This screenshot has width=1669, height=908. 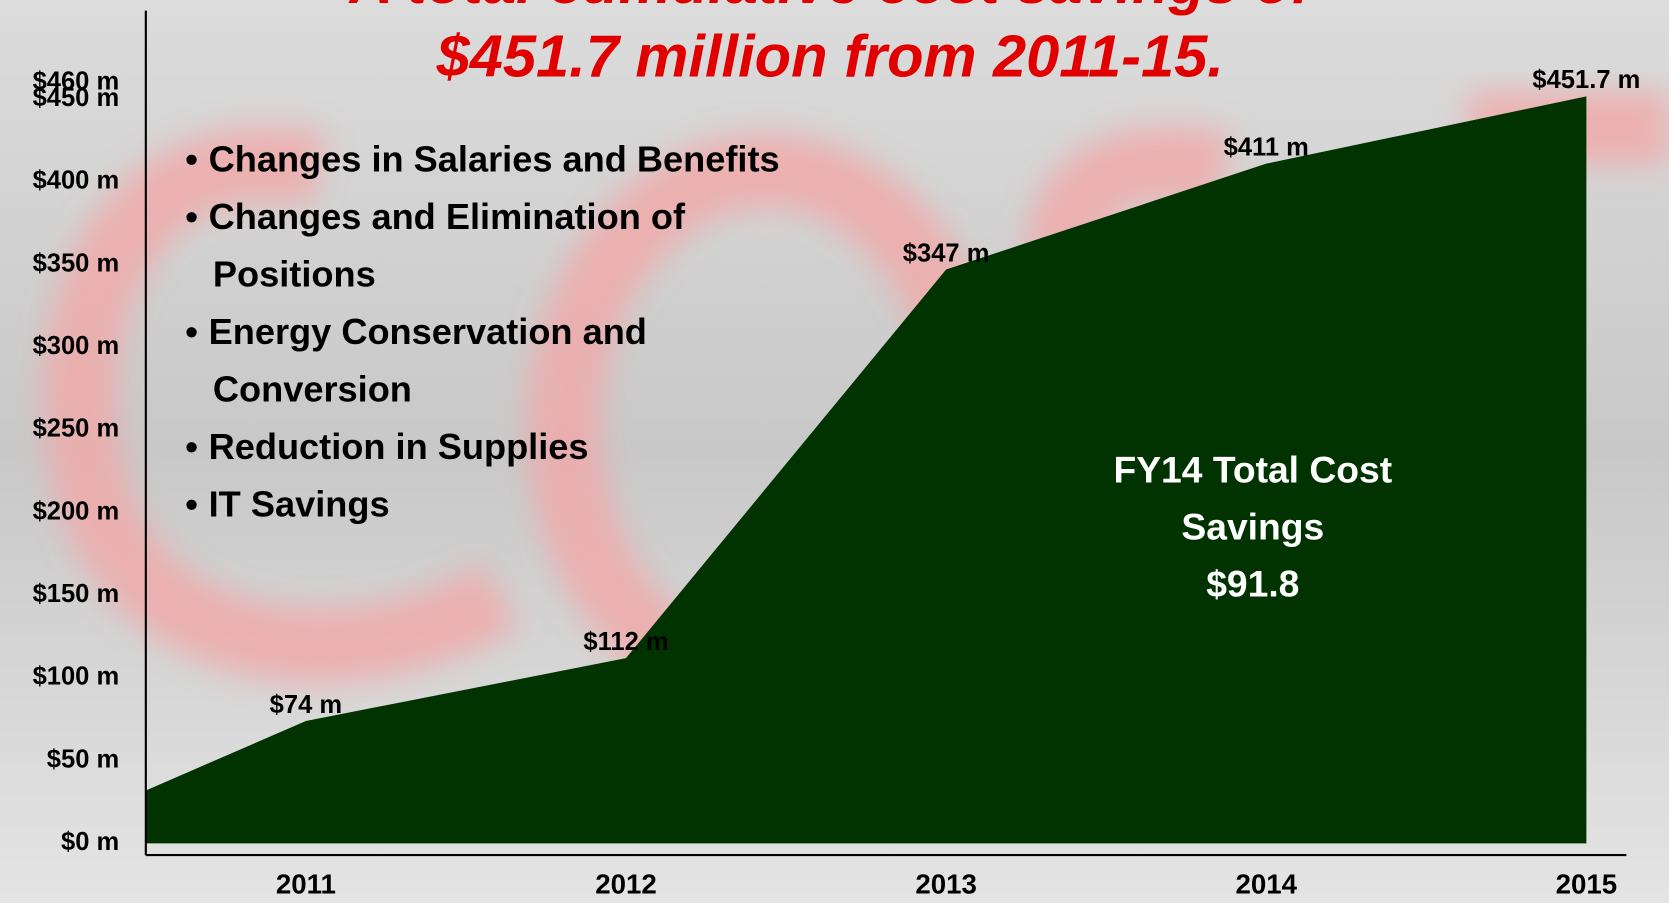 I want to click on y-tick-label: $100 m, so click(x=76, y=677).